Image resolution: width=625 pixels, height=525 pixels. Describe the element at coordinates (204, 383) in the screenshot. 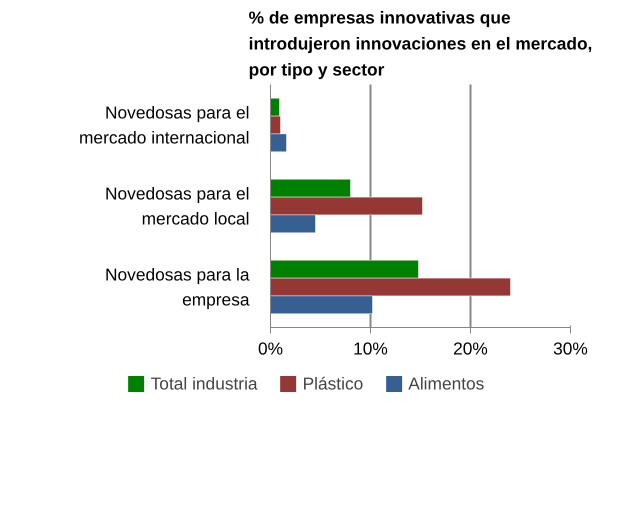

I see `legend-label: Total industria` at that location.